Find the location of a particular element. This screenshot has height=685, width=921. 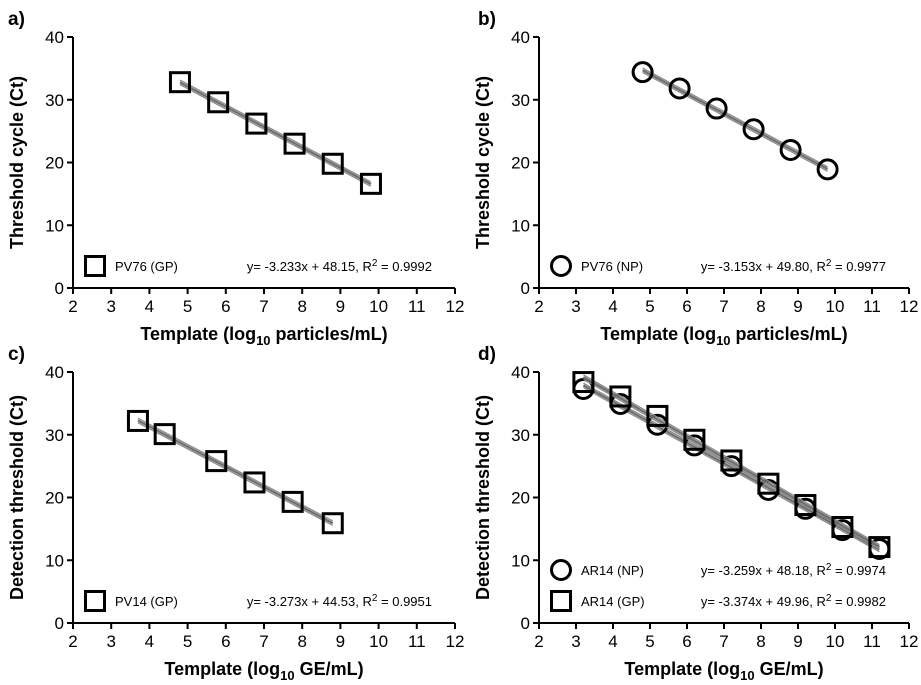

panel-label: b) is located at coordinates (487, 19).